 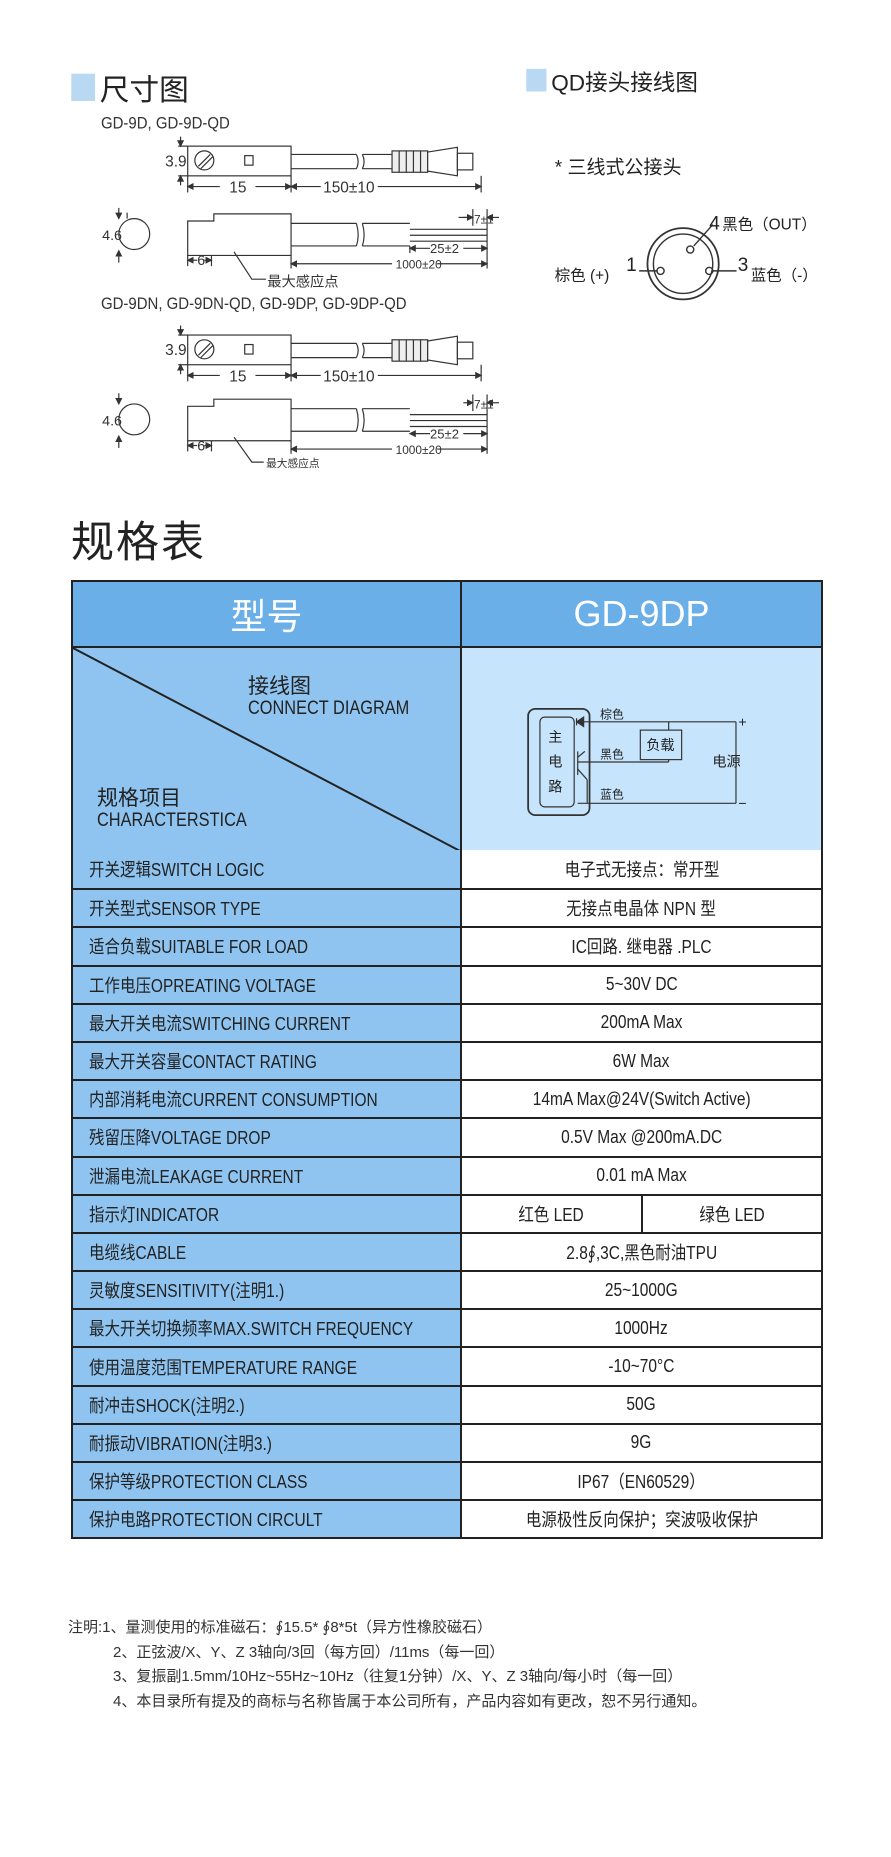 I want to click on spec-value-part: 绿色 LED, so click(x=731, y=1213).